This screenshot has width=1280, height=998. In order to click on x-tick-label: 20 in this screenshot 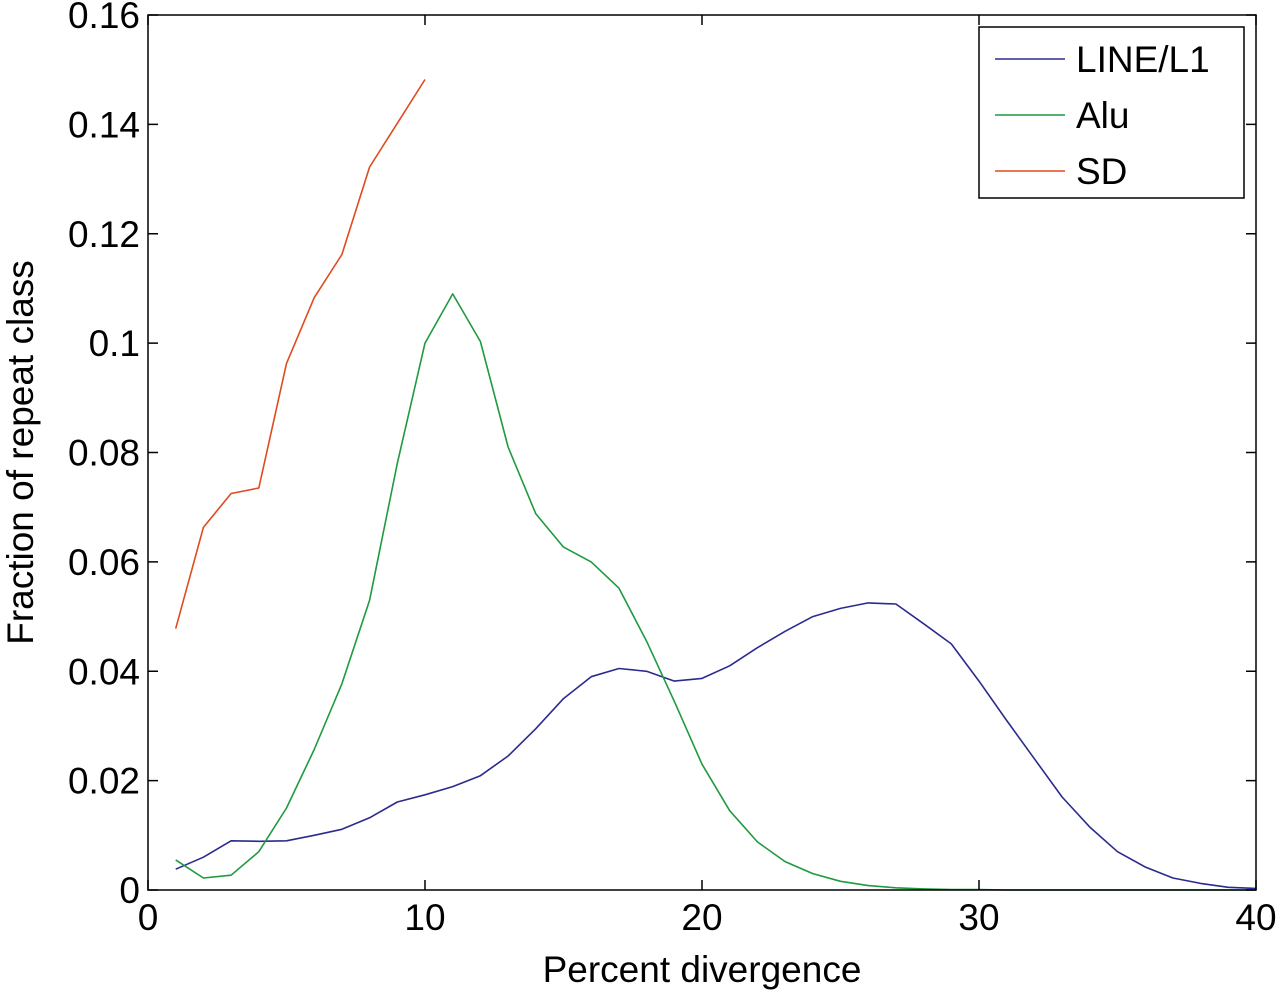, I will do `click(701, 917)`.